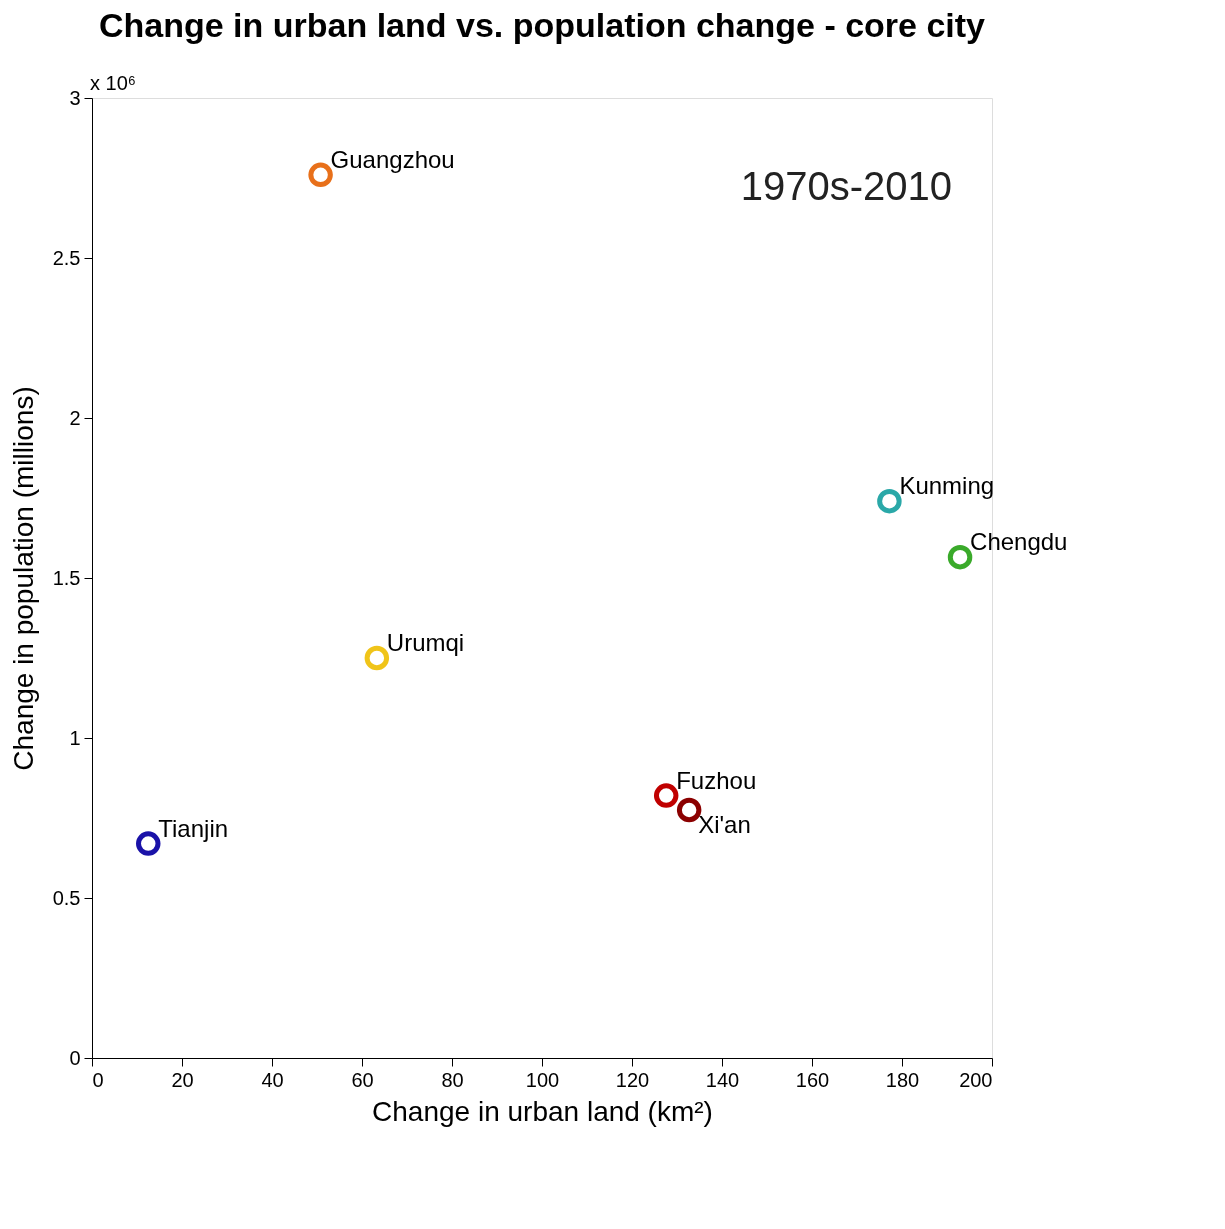 This screenshot has width=1225, height=1229. I want to click on x-tick-label: 80, so click(452, 1079).